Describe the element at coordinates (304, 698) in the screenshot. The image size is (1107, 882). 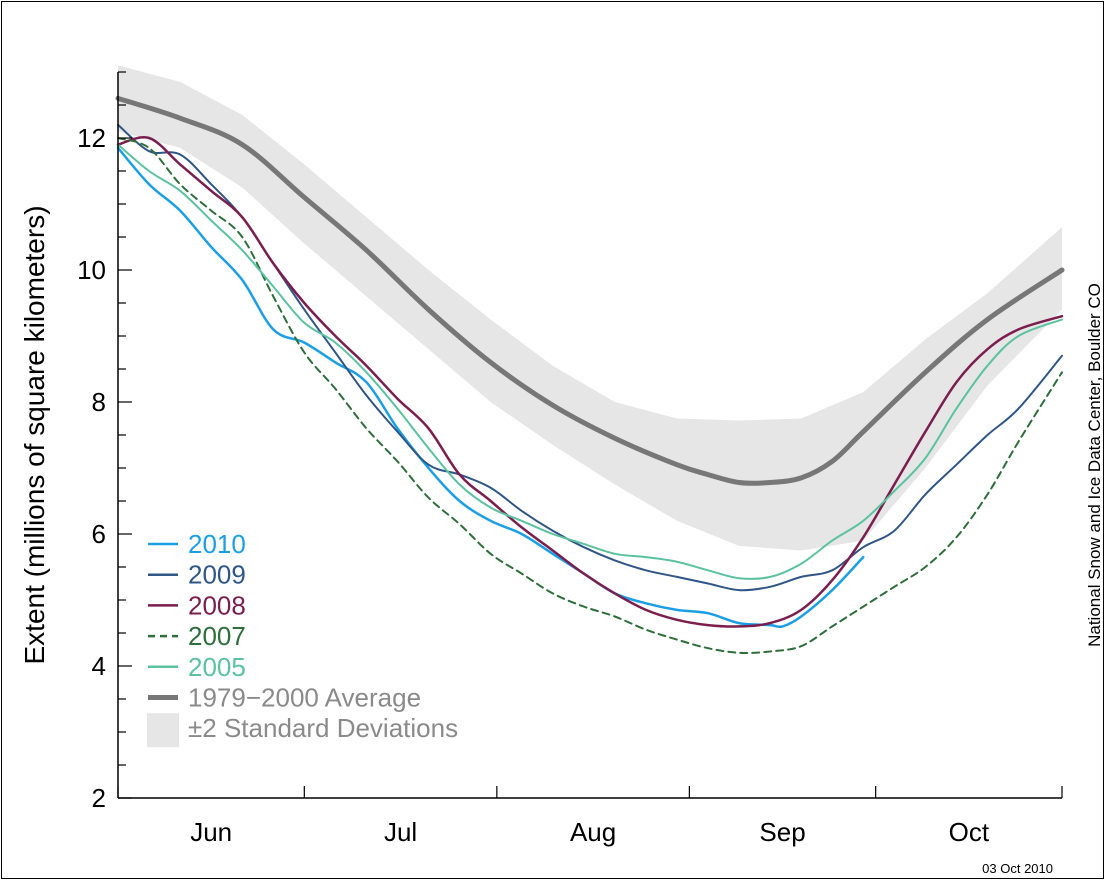
I see `legend-label-1979-2000-average: 1979−2000 Average` at that location.